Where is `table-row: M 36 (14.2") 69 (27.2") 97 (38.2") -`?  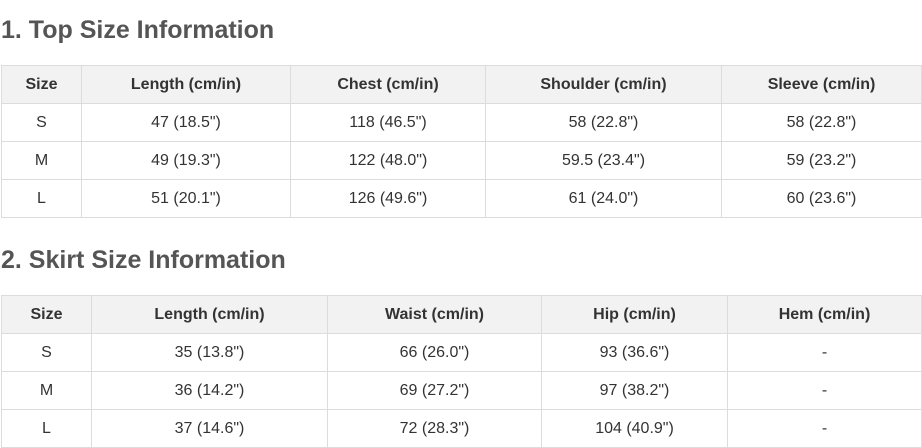
table-row: M 36 (14.2") 69 (27.2") 97 (38.2") - is located at coordinates (461, 390).